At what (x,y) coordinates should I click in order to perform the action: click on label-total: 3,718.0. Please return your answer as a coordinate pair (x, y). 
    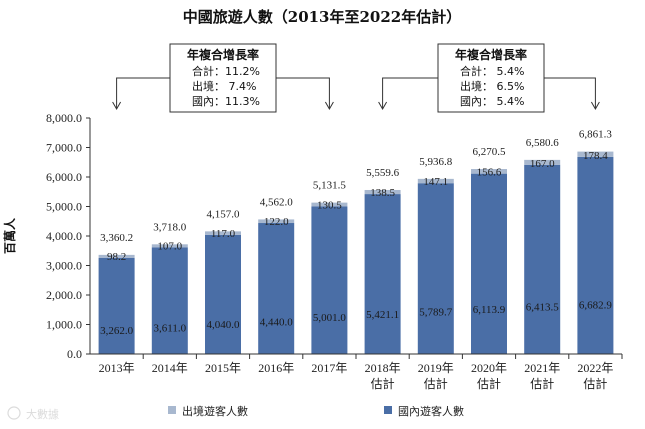
    Looking at the image, I should click on (170, 227).